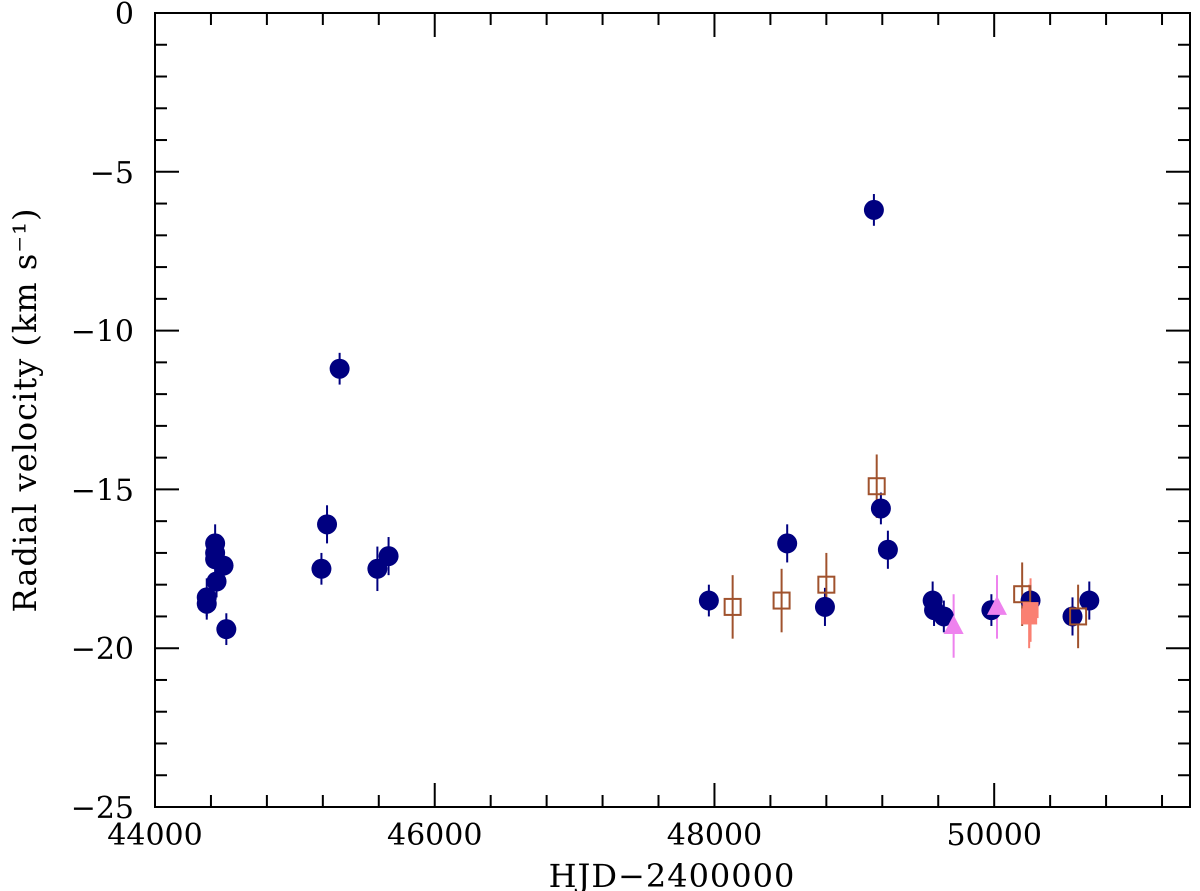 Image resolution: width=1200 pixels, height=891 pixels. I want to click on x-tick-label: 44000, so click(154, 835).